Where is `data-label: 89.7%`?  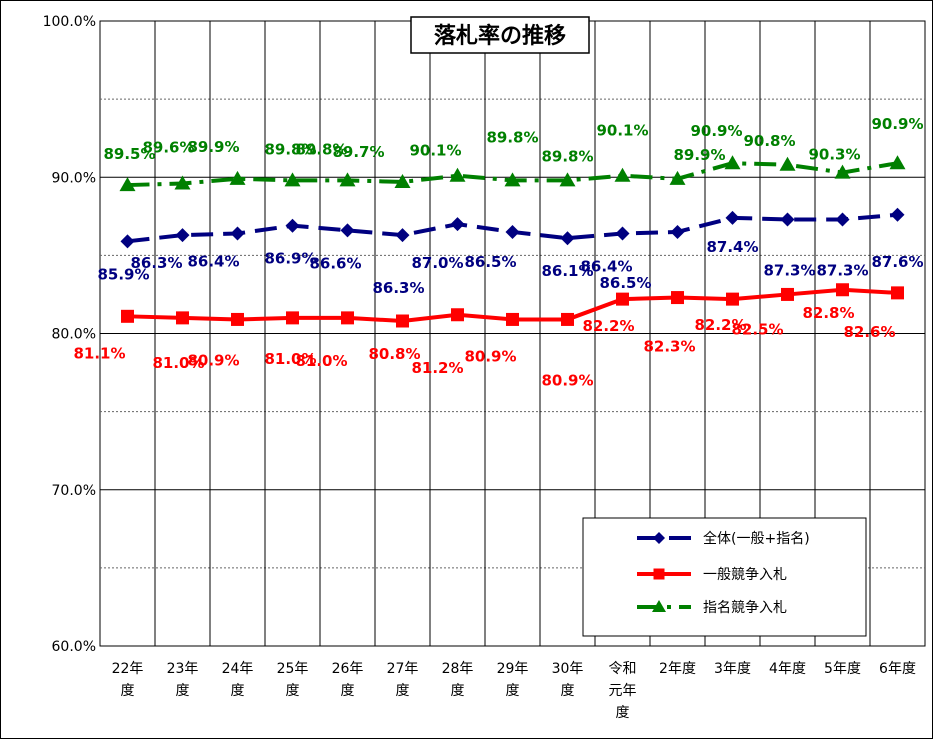
data-label: 89.7% is located at coordinates (358, 152).